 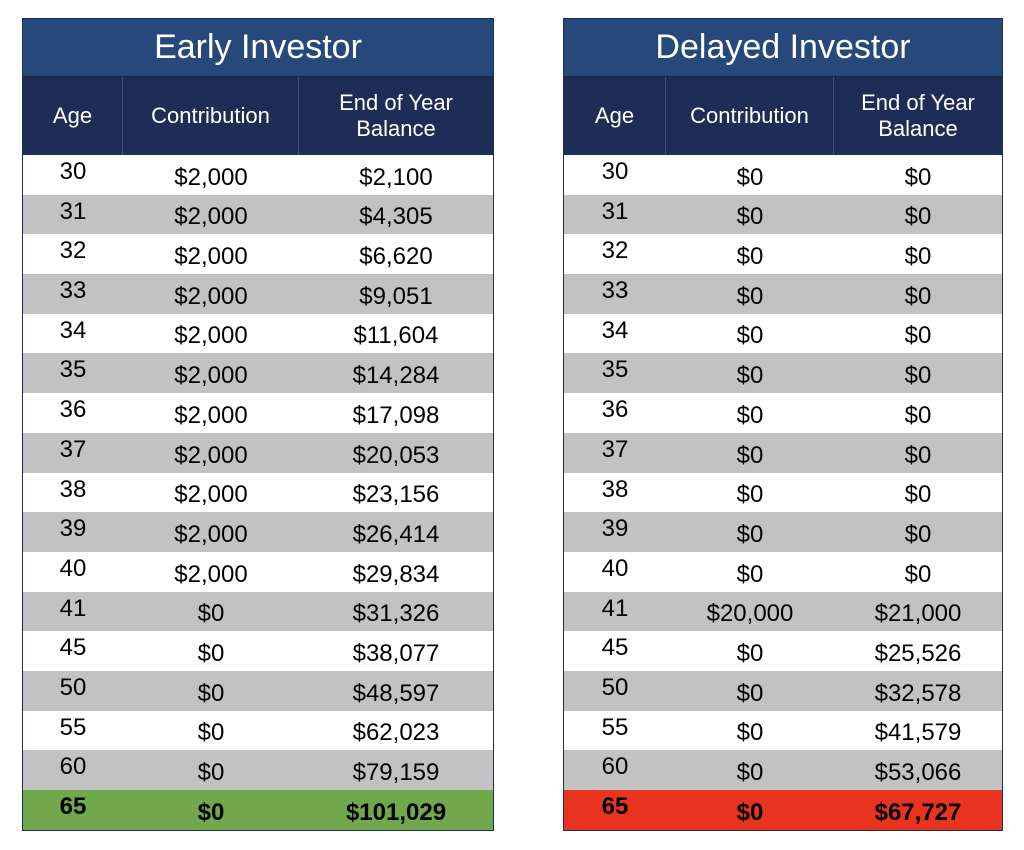 I want to click on table-row: 60 $0 $53,066, so click(x=783, y=770).